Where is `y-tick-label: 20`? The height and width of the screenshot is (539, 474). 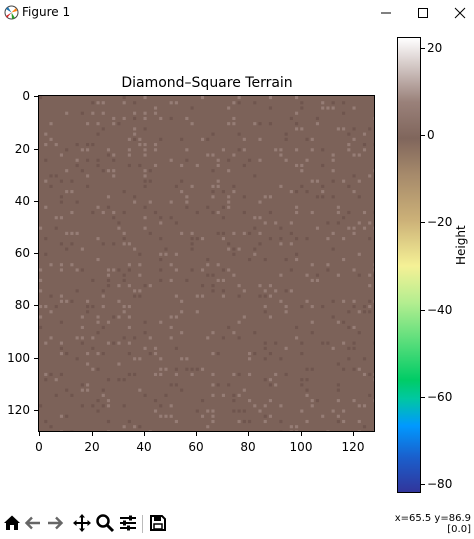 y-tick-label: 20 is located at coordinates (22, 149).